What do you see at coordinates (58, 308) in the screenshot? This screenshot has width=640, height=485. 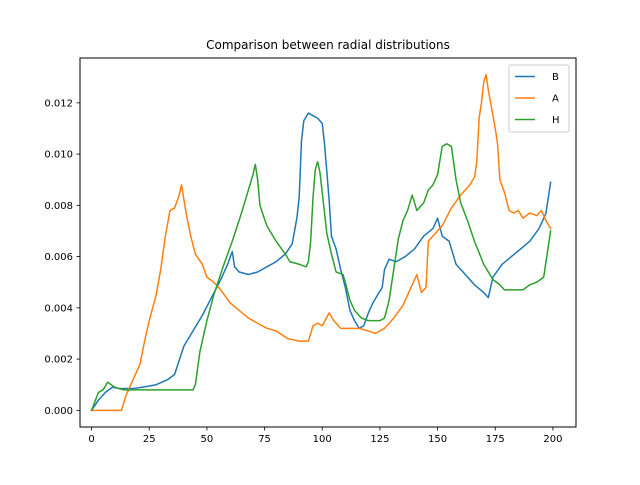 I see `y-tick-label: 0.004` at bounding box center [58, 308].